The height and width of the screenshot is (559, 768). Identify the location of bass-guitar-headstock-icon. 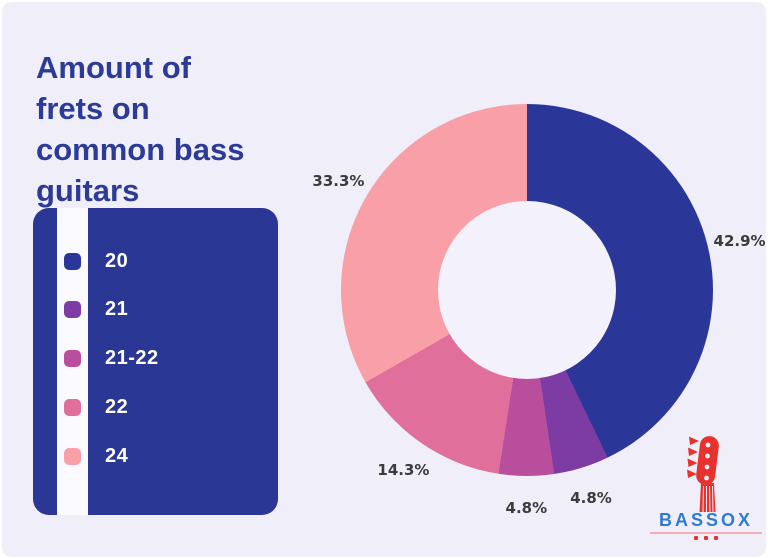
(703, 474).